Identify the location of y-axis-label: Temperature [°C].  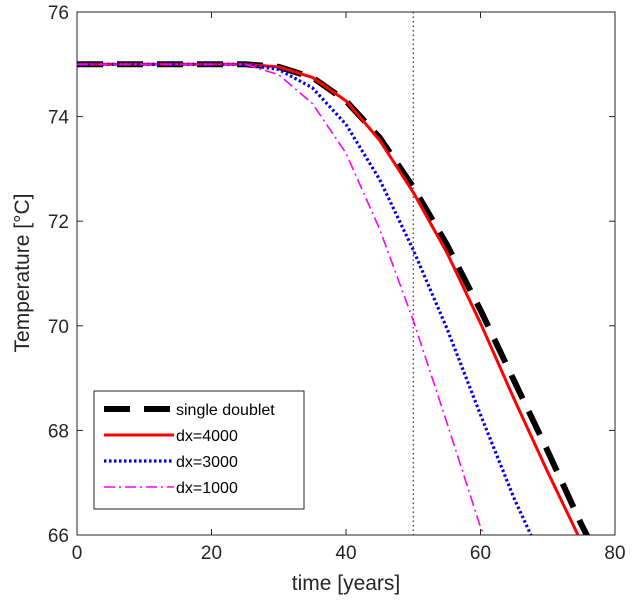
(22, 273).